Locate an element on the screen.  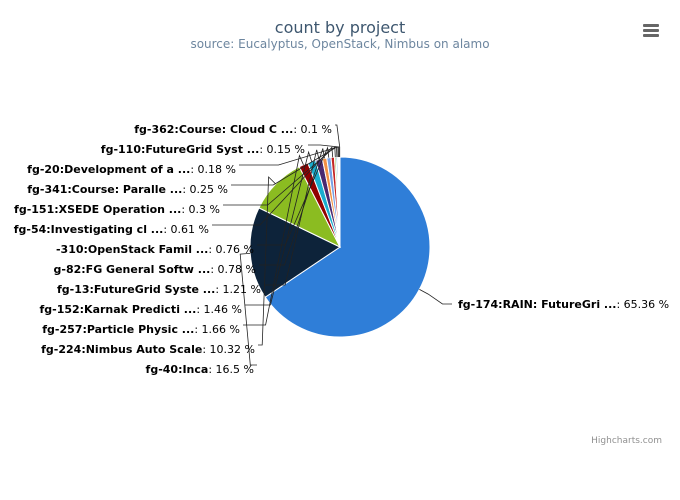
data-label: fg-151:XSEDE Operation ...: 0.3 % is located at coordinates (117, 209).